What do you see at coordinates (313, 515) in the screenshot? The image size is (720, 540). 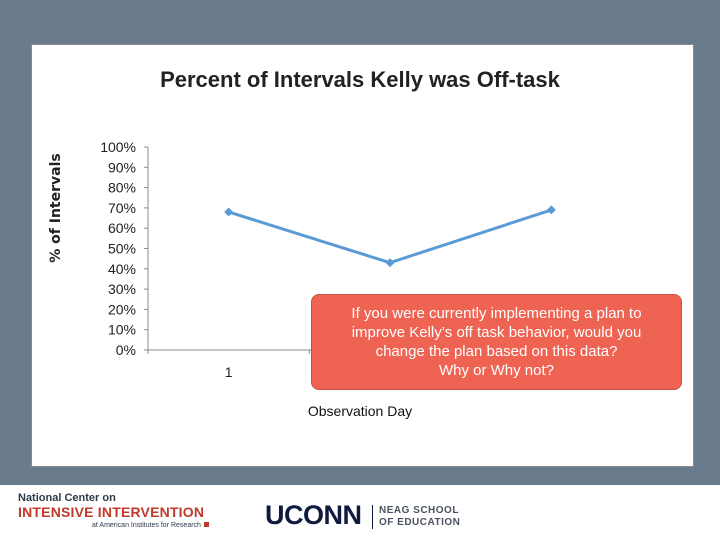 I see `uconn-wordmark: UCONN` at bounding box center [313, 515].